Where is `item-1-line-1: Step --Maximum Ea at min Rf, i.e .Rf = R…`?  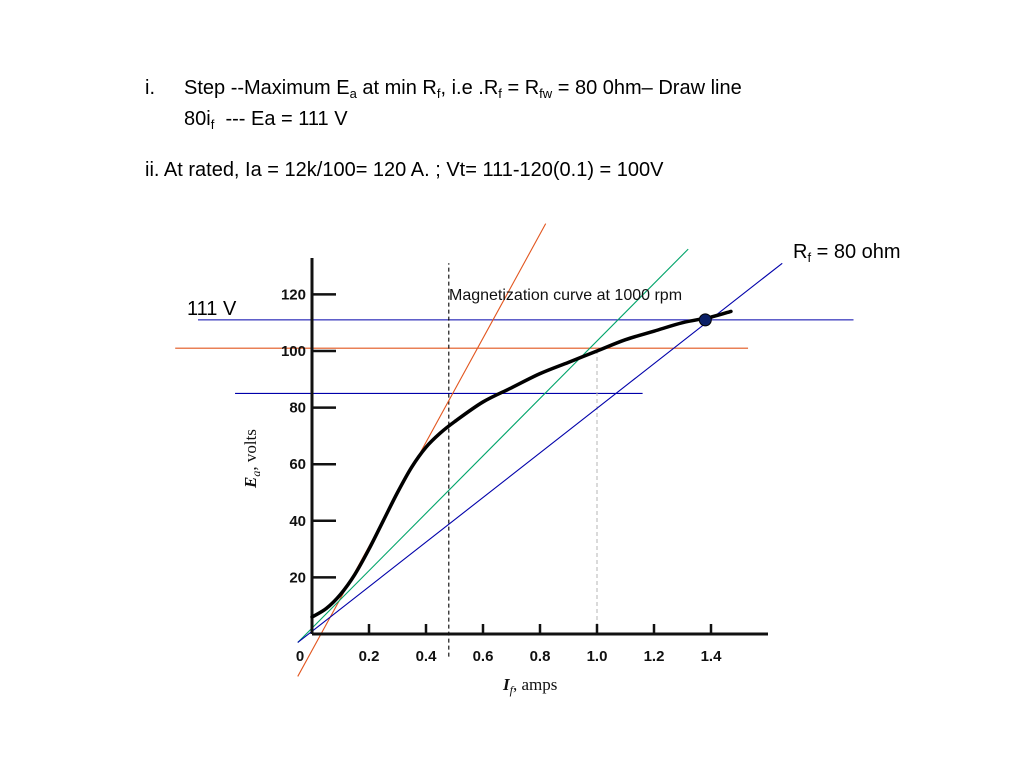
item-1-line-1: Step --Maximum Ea at min Rf, i.e .Rf = R… is located at coordinates (463, 88).